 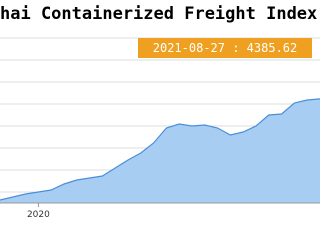 I want to click on annotation: 2021-08-27 : 4385.62, so click(x=225, y=48).